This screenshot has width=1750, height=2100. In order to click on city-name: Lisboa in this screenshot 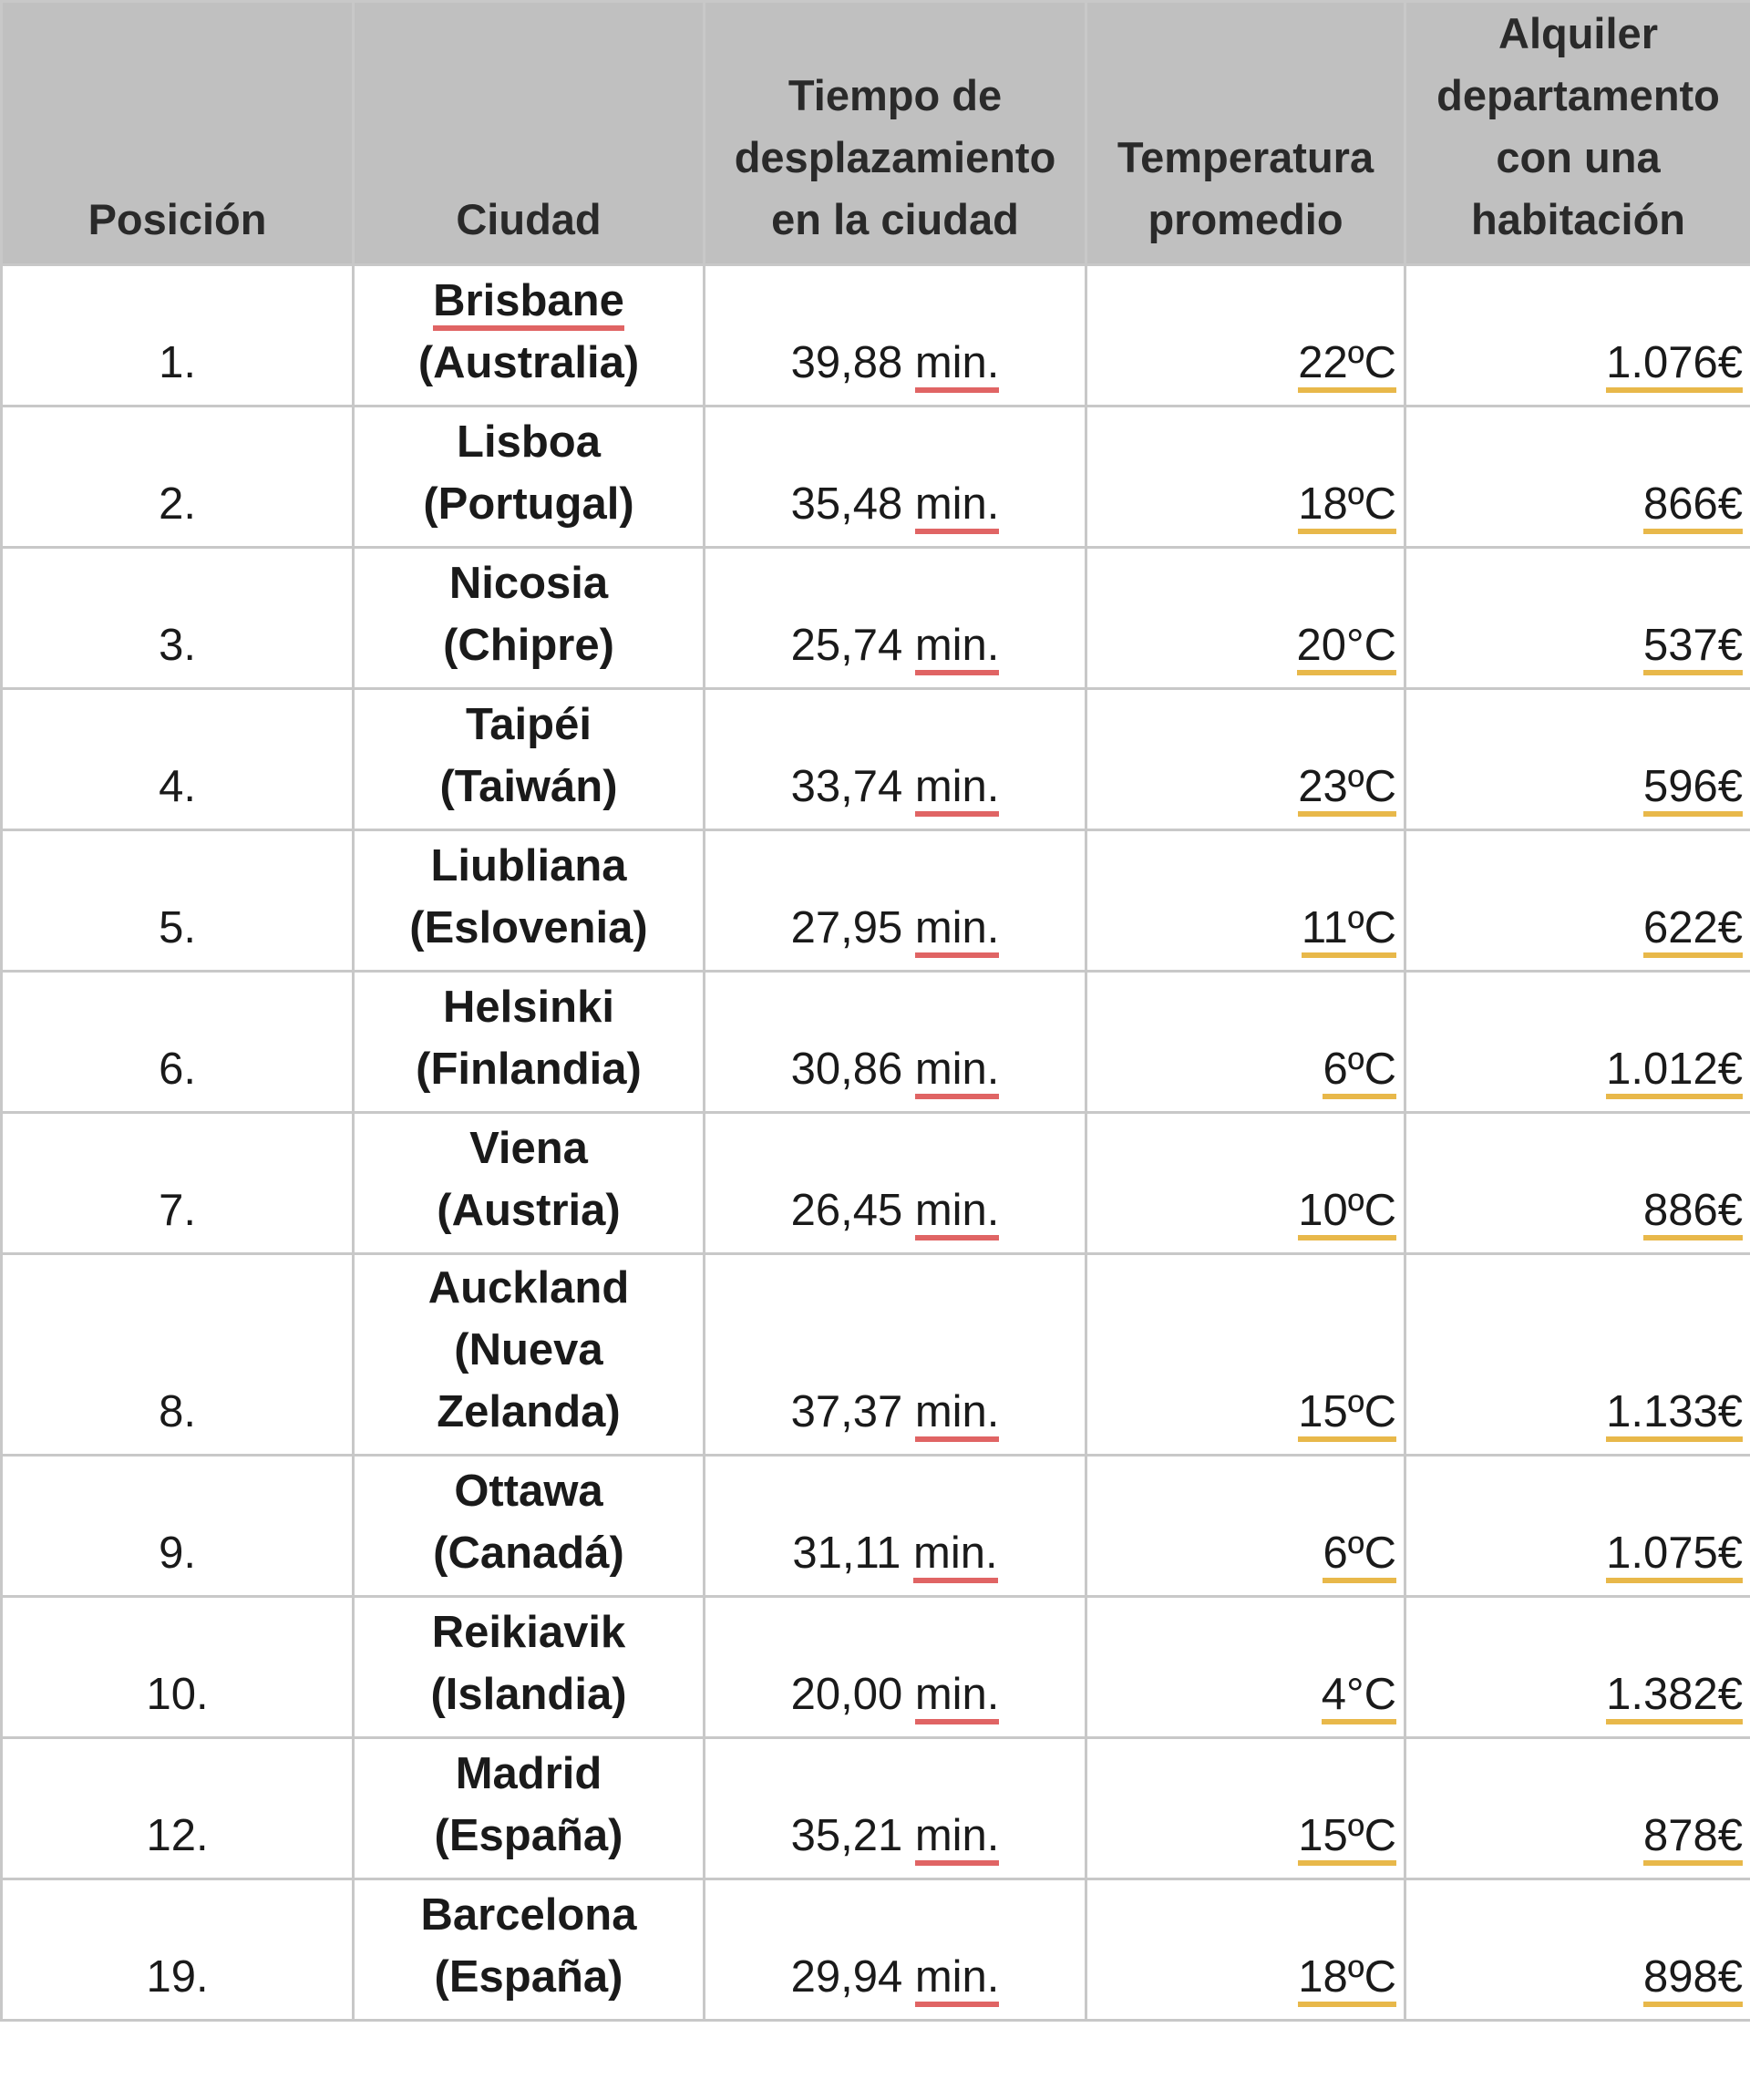, I will do `click(529, 442)`.